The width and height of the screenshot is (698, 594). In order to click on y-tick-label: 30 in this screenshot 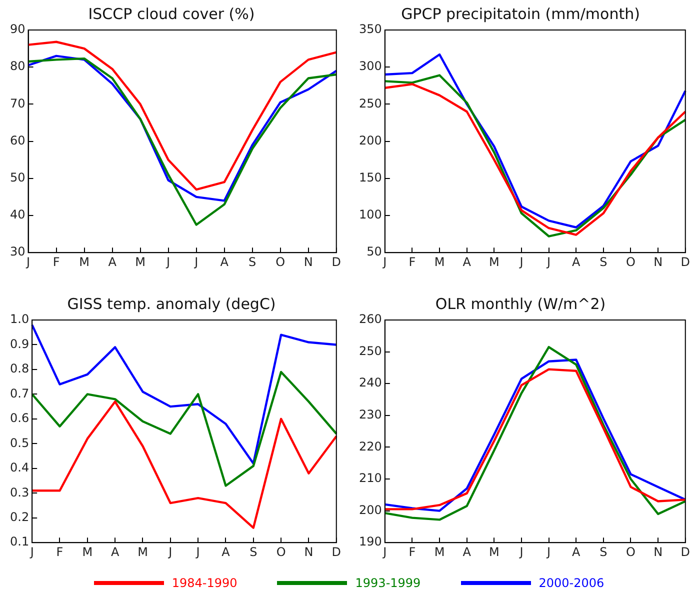, I will do `click(18, 251)`.